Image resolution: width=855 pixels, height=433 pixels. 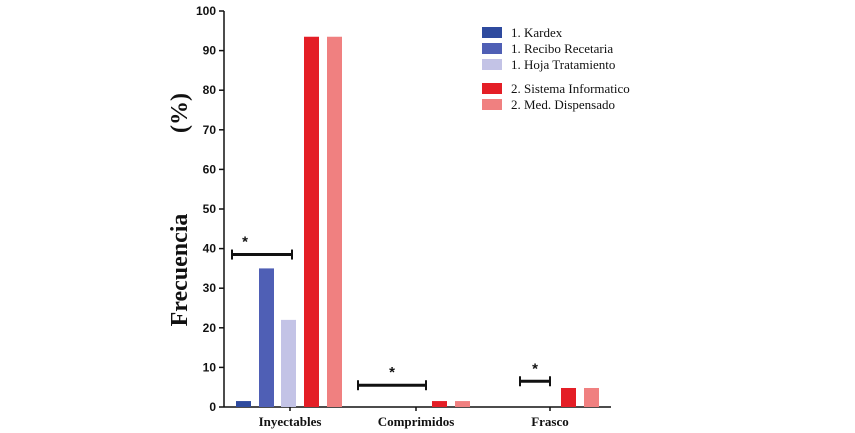 What do you see at coordinates (562, 48) in the screenshot?
I see `legend-entry: 1. Recibo Recetaria` at bounding box center [562, 48].